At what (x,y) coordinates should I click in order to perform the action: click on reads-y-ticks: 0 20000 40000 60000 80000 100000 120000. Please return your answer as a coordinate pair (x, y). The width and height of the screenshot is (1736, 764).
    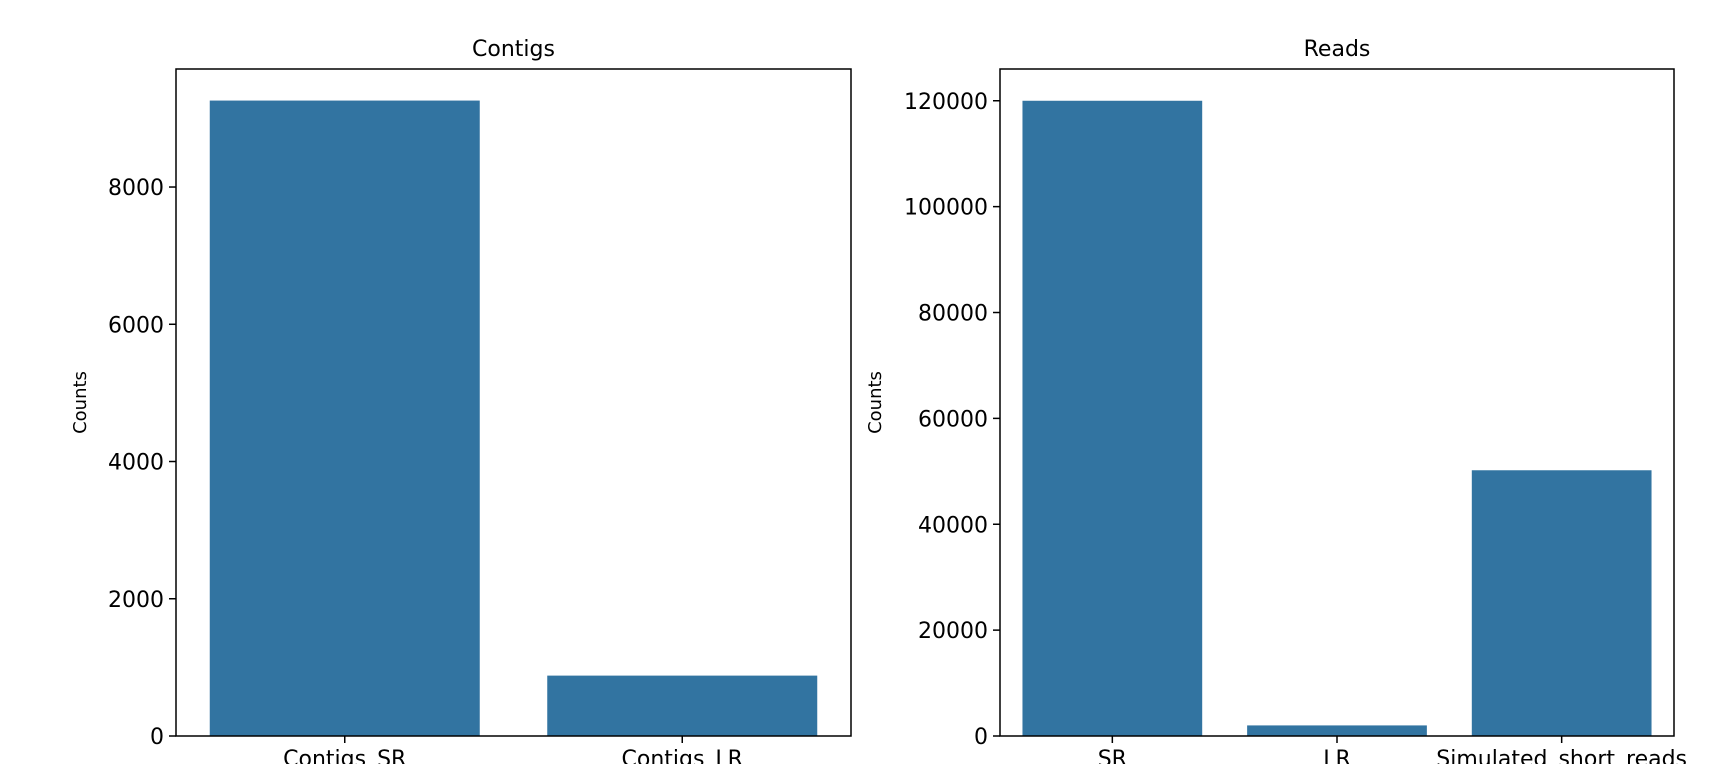
    Looking at the image, I should click on (952, 420).